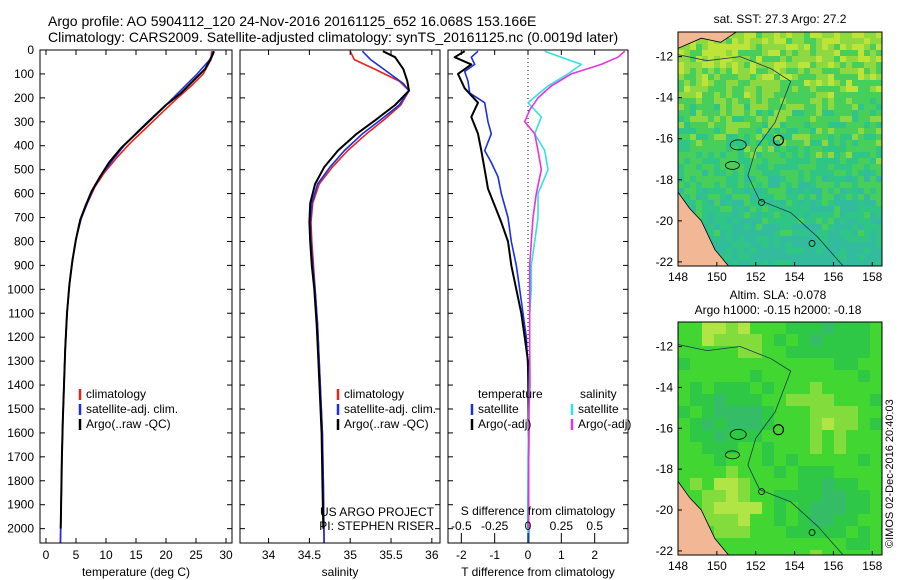 The width and height of the screenshot is (900, 580). I want to click on y-tick-label: 0, so click(30, 50).